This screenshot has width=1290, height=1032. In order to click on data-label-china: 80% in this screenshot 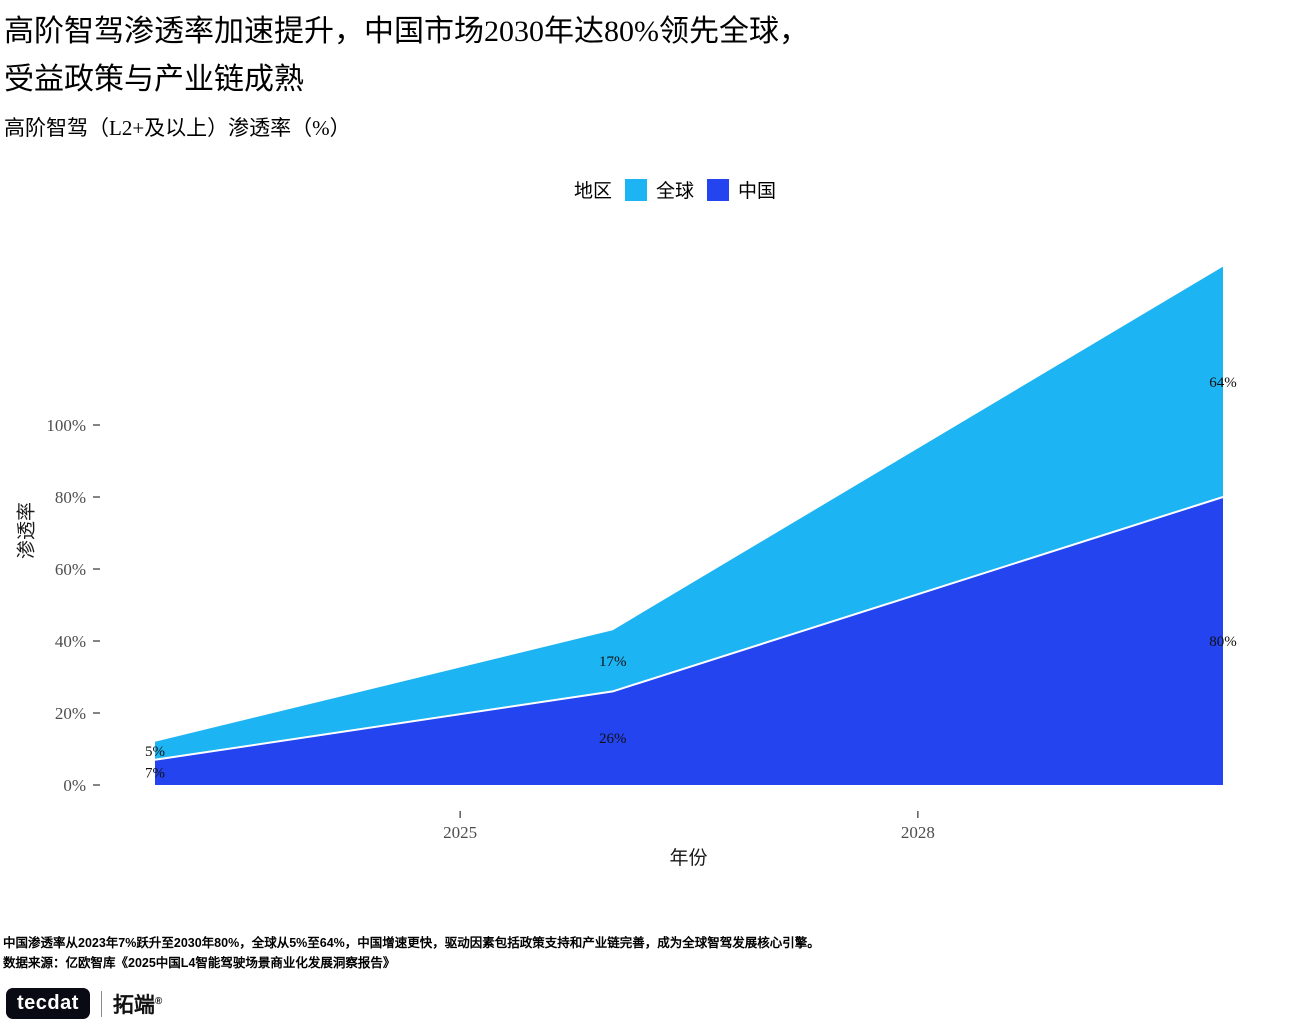, I will do `click(1223, 642)`.